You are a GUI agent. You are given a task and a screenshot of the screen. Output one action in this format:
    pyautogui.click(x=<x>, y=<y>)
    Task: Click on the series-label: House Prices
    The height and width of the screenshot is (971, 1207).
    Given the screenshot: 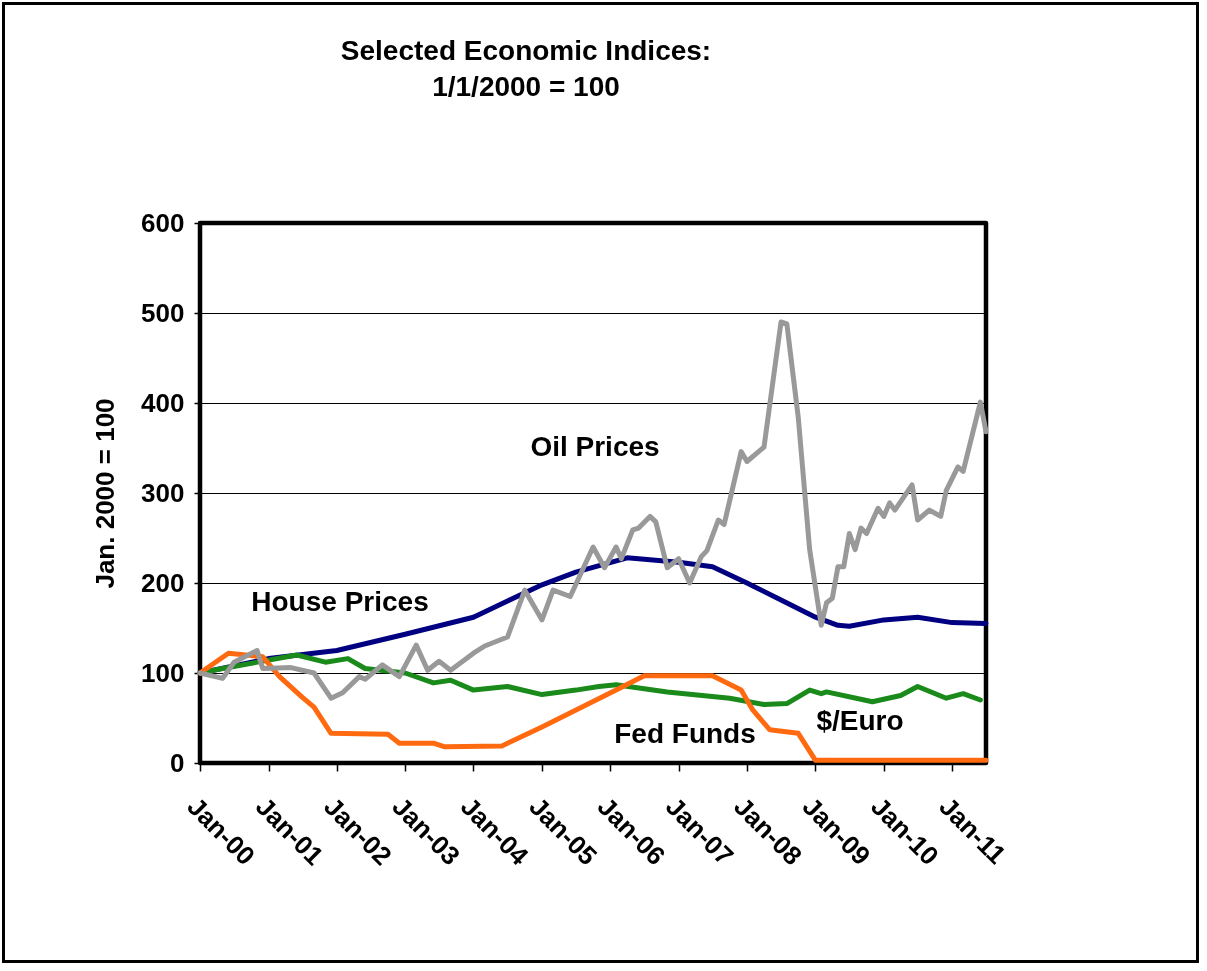 What is the action you would take?
    pyautogui.click(x=340, y=601)
    